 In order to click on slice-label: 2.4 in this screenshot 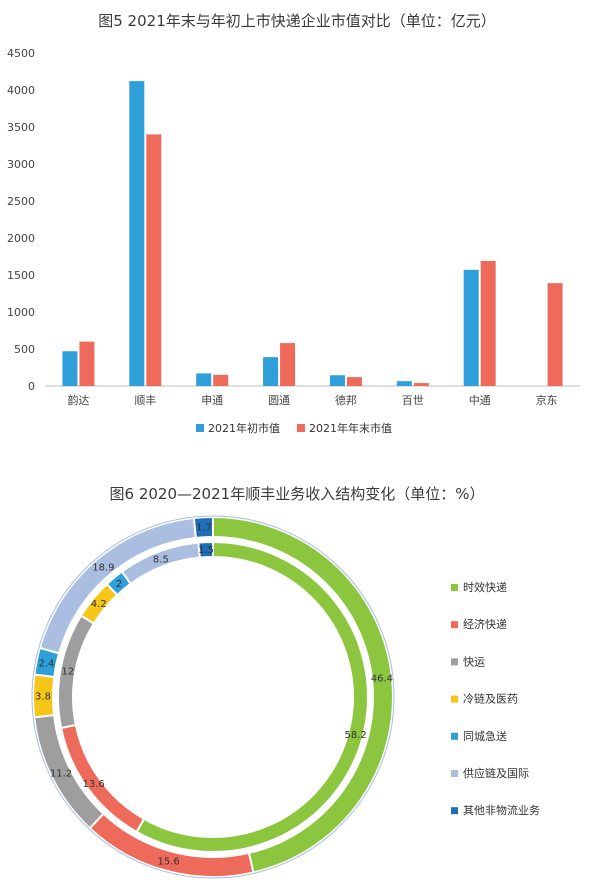, I will do `click(46, 664)`.